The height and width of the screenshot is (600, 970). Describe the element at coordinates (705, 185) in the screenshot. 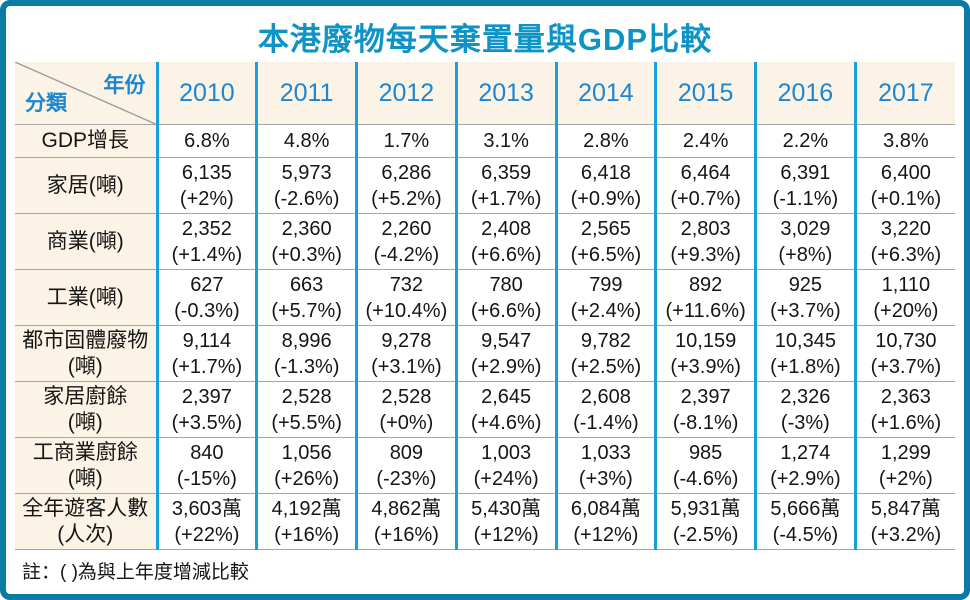

I see `data-cell: 6,464 (+0.7%)` at that location.